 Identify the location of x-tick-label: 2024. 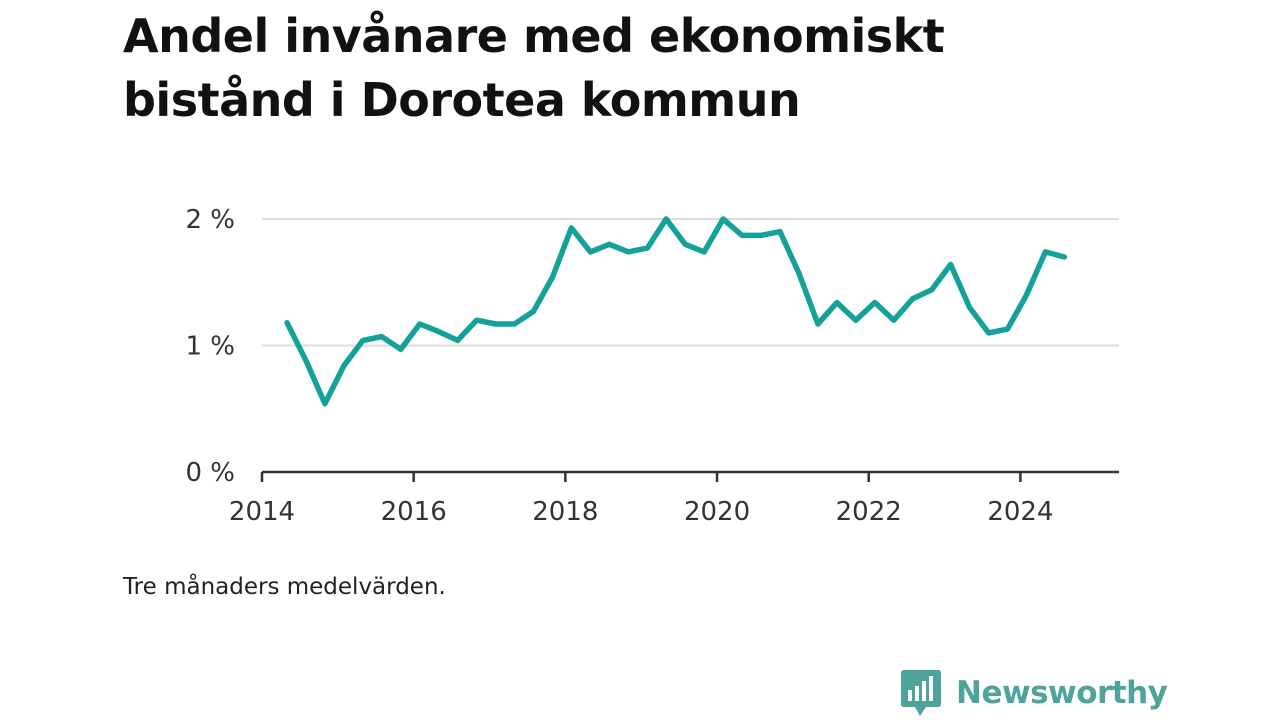
(1020, 512).